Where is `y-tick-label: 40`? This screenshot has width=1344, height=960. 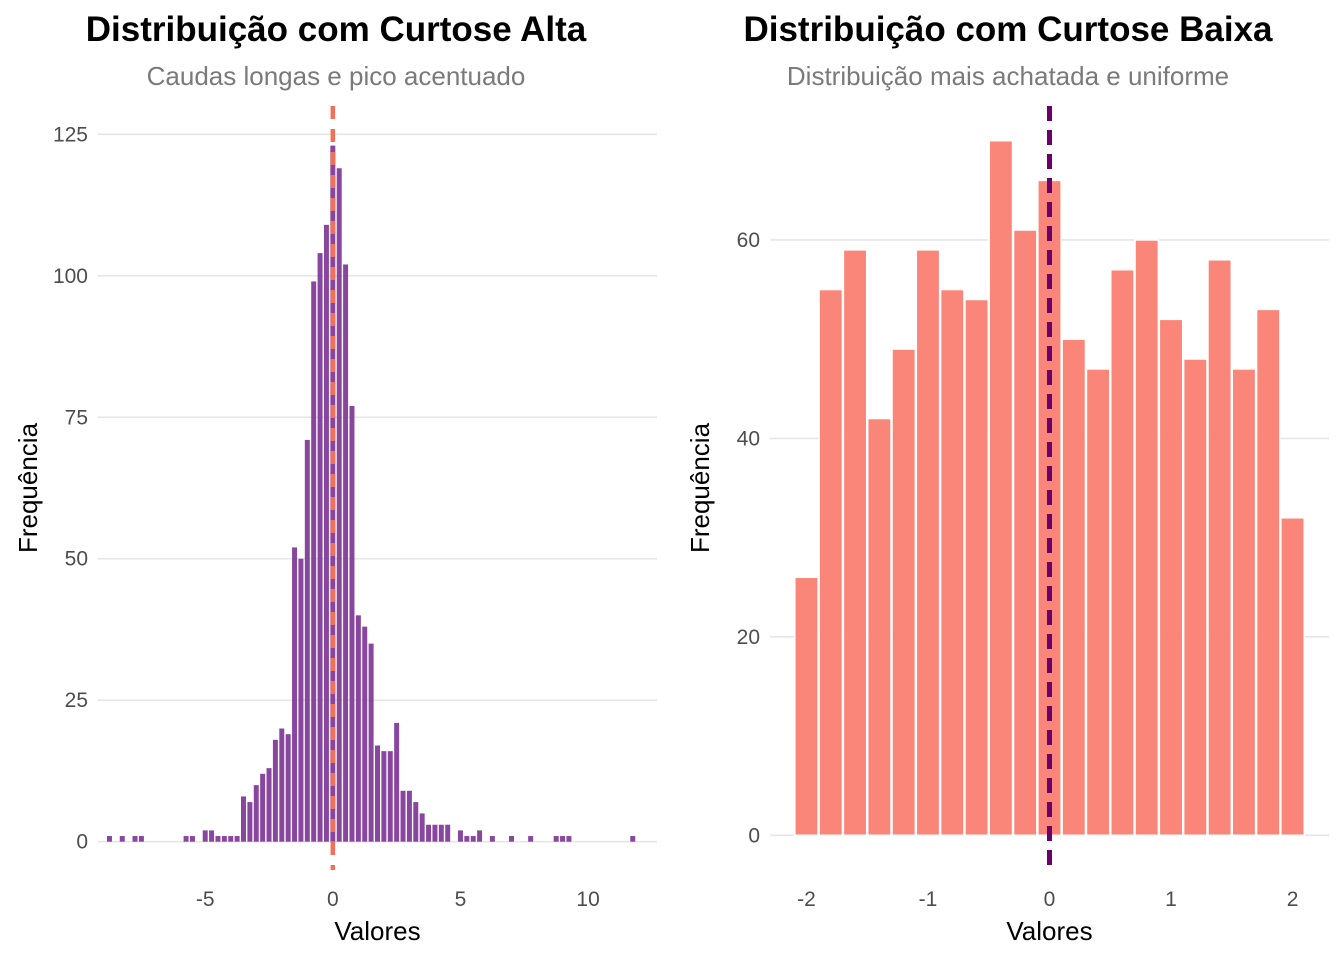
y-tick-label: 40 is located at coordinates (748, 438).